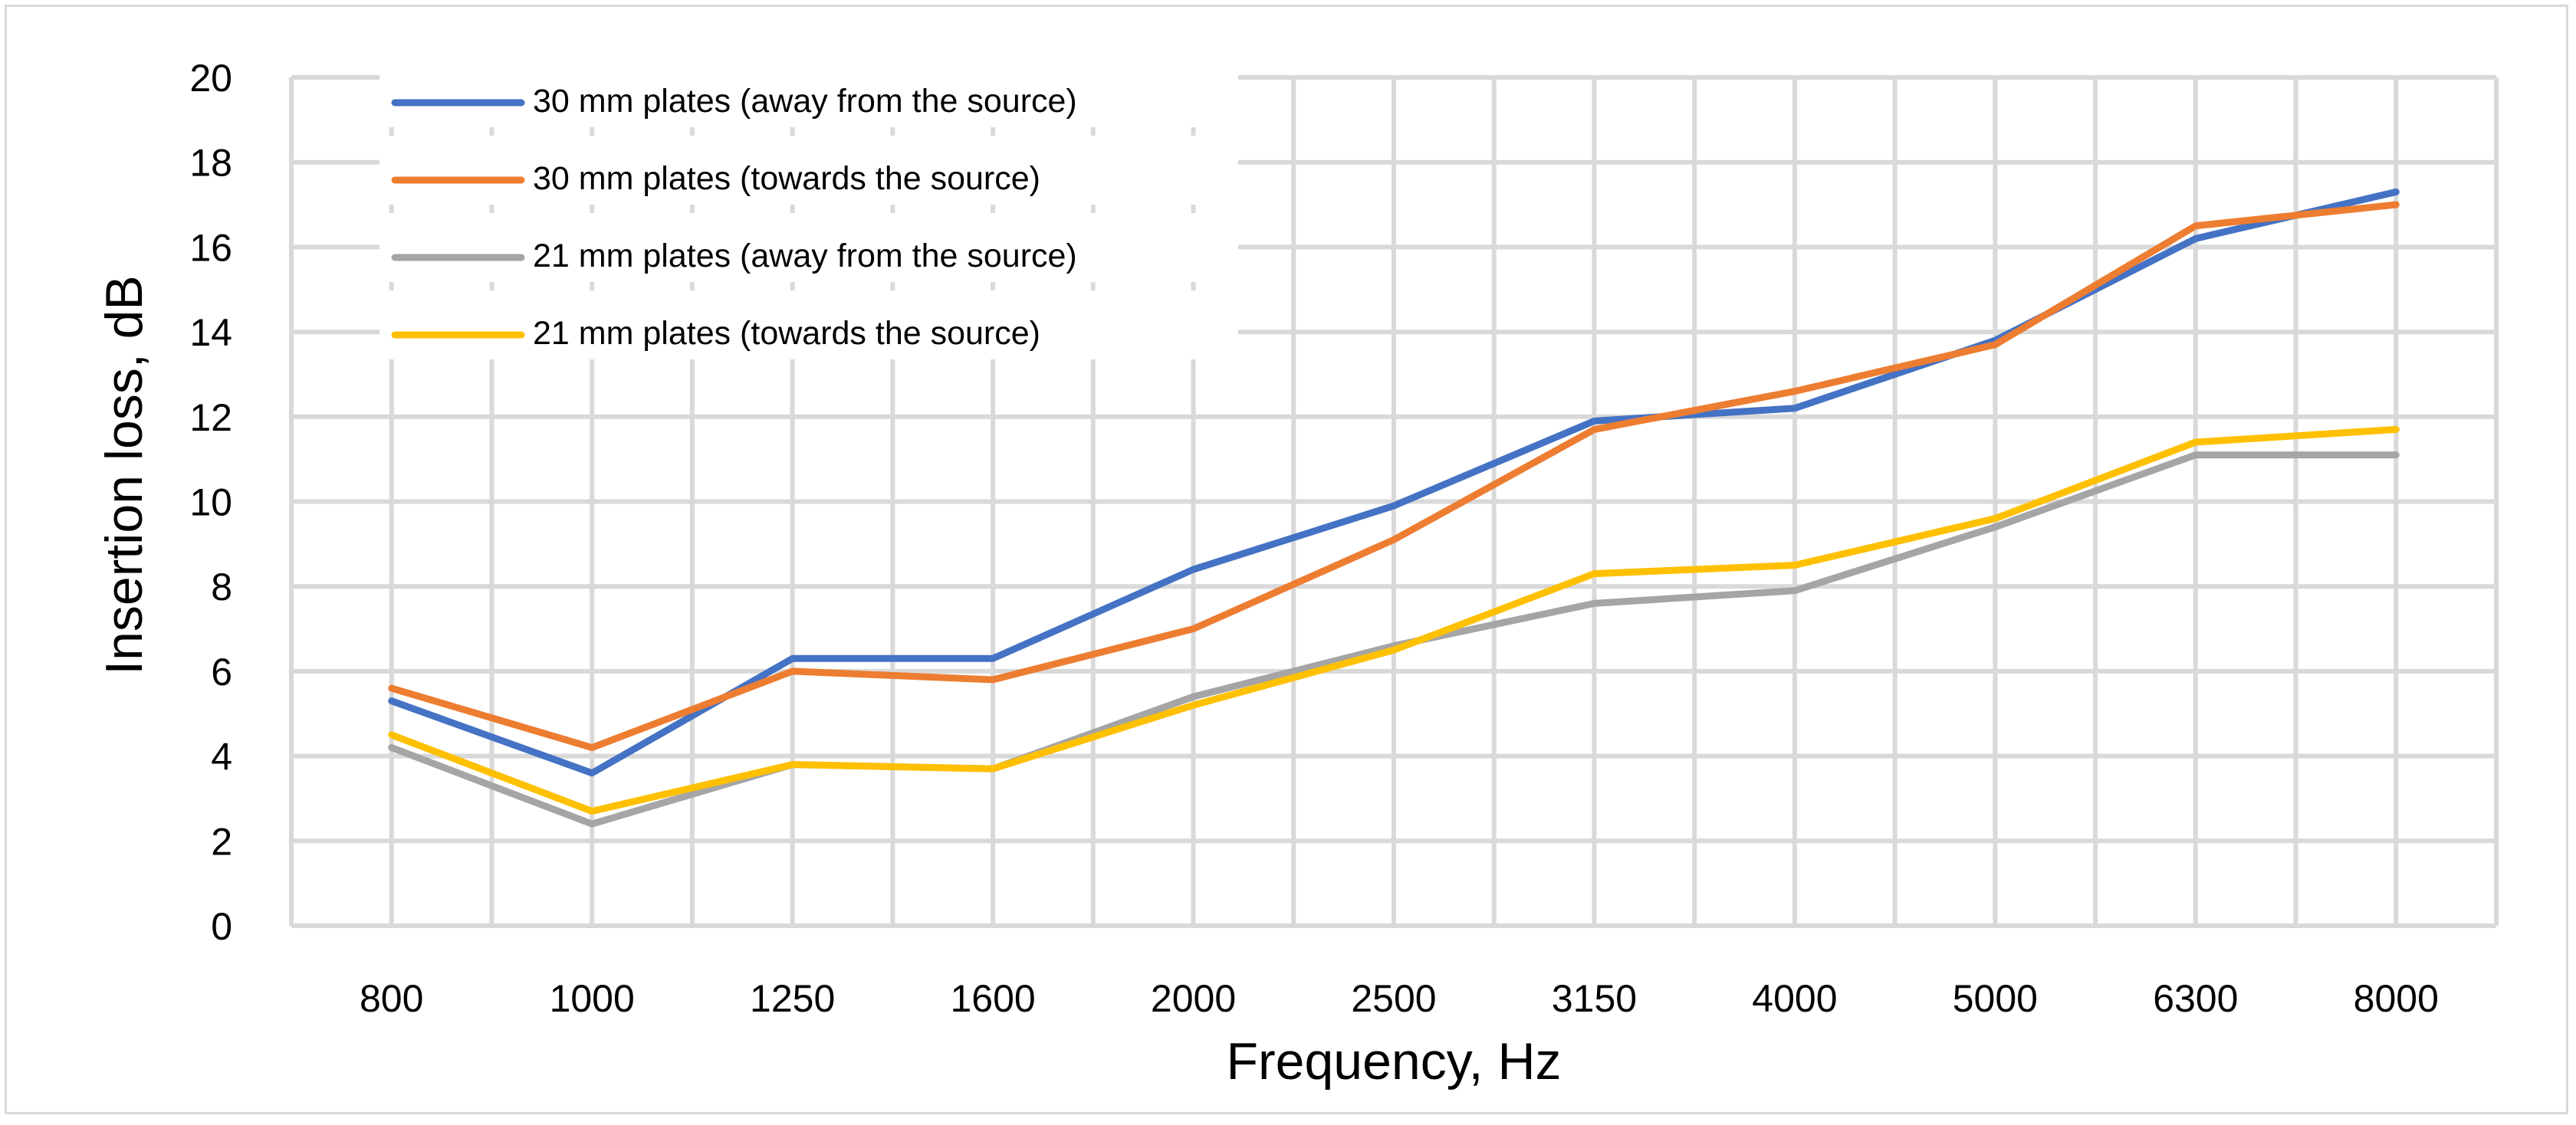  Describe the element at coordinates (222, 672) in the screenshot. I see `y-tick-label: 6` at that location.